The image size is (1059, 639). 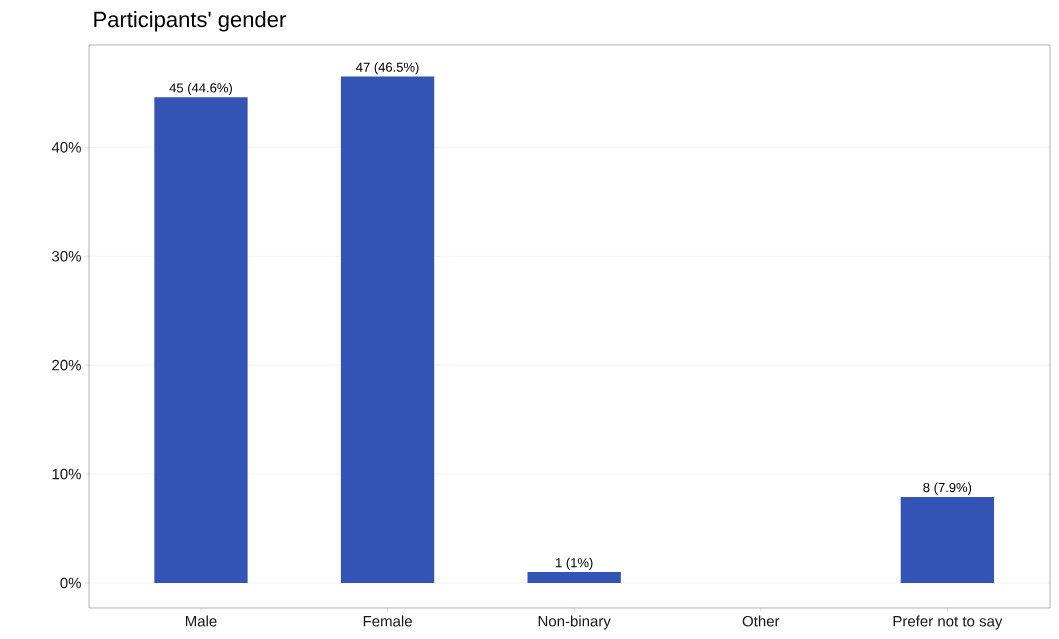 What do you see at coordinates (948, 622) in the screenshot?
I see `x-tick-label: Prefer not to say` at bounding box center [948, 622].